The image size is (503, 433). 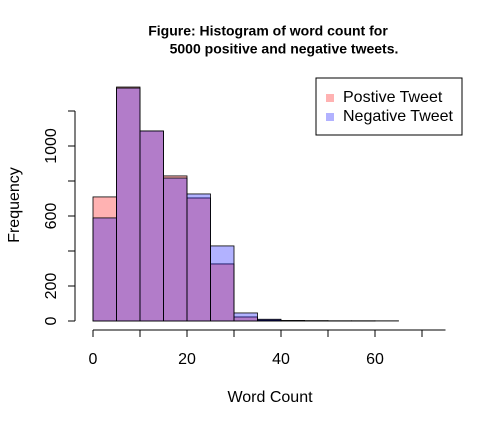 What do you see at coordinates (398, 116) in the screenshot?
I see `legend-label: Negative Tweet` at bounding box center [398, 116].